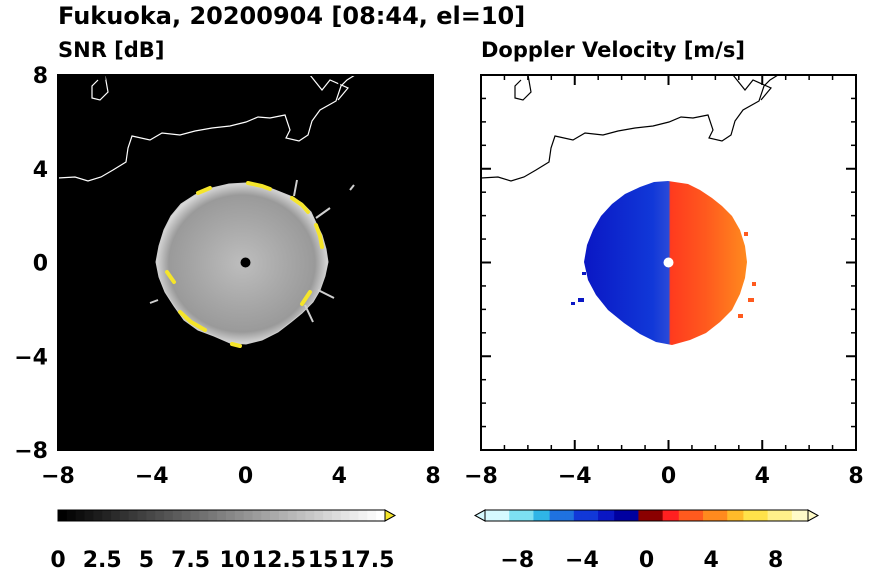 Image resolution: width=870 pixels, height=570 pixels. I want to click on snr-colorbar-tick-label: 15, so click(323, 559).